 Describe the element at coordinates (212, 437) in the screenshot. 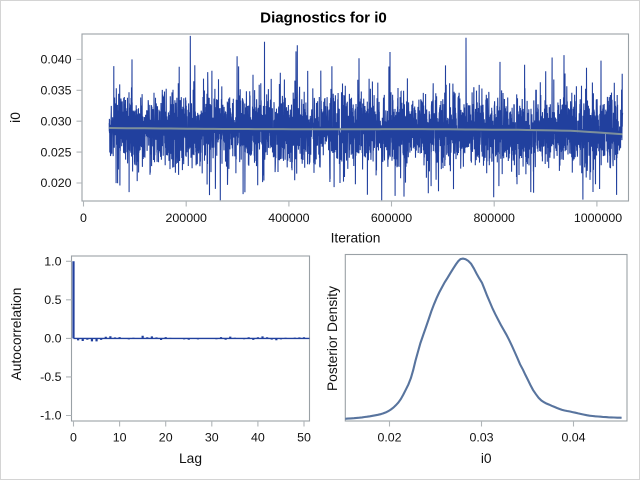

I see `svg-text: 30` at that location.